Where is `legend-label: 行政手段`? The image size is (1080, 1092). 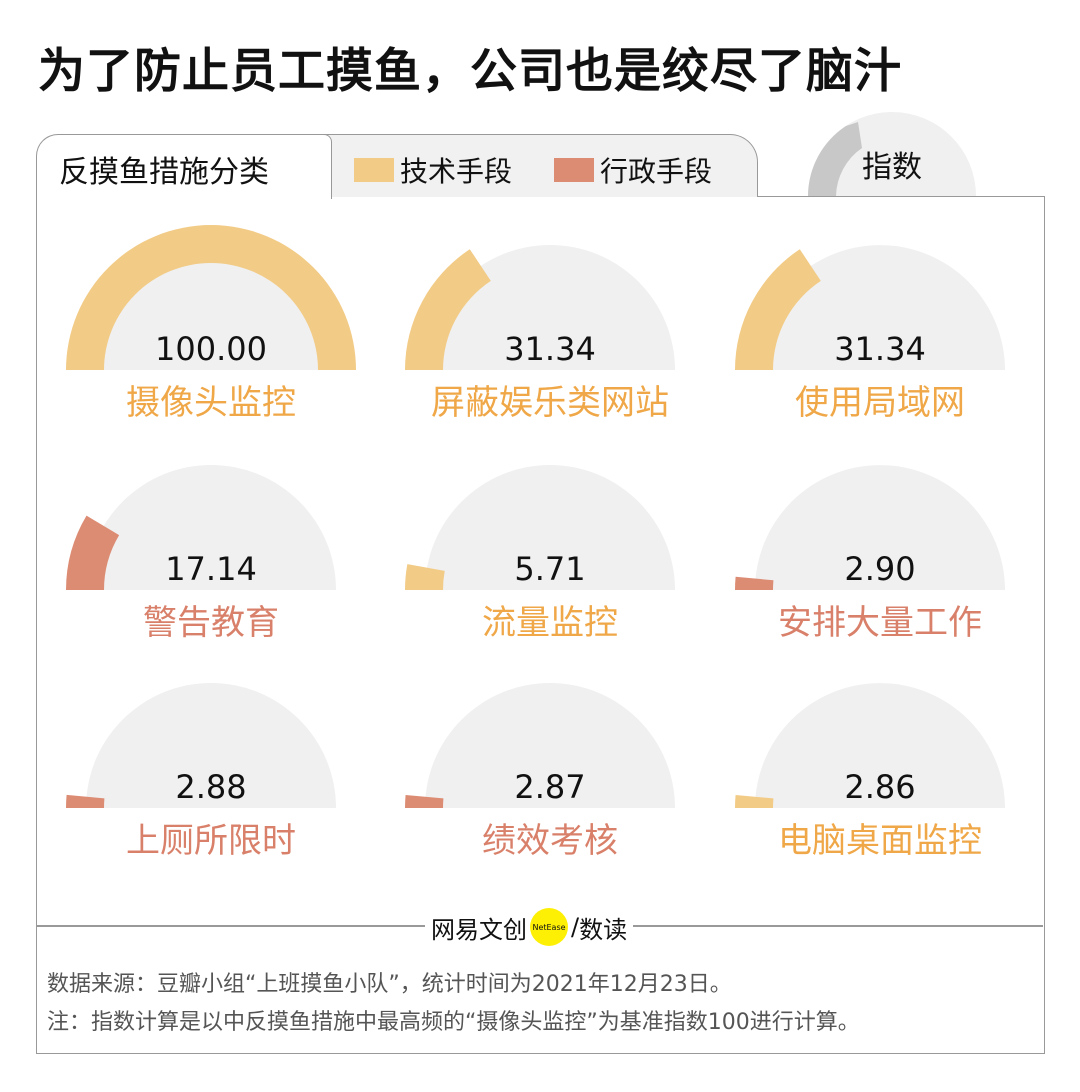 legend-label: 行政手段 is located at coordinates (656, 171).